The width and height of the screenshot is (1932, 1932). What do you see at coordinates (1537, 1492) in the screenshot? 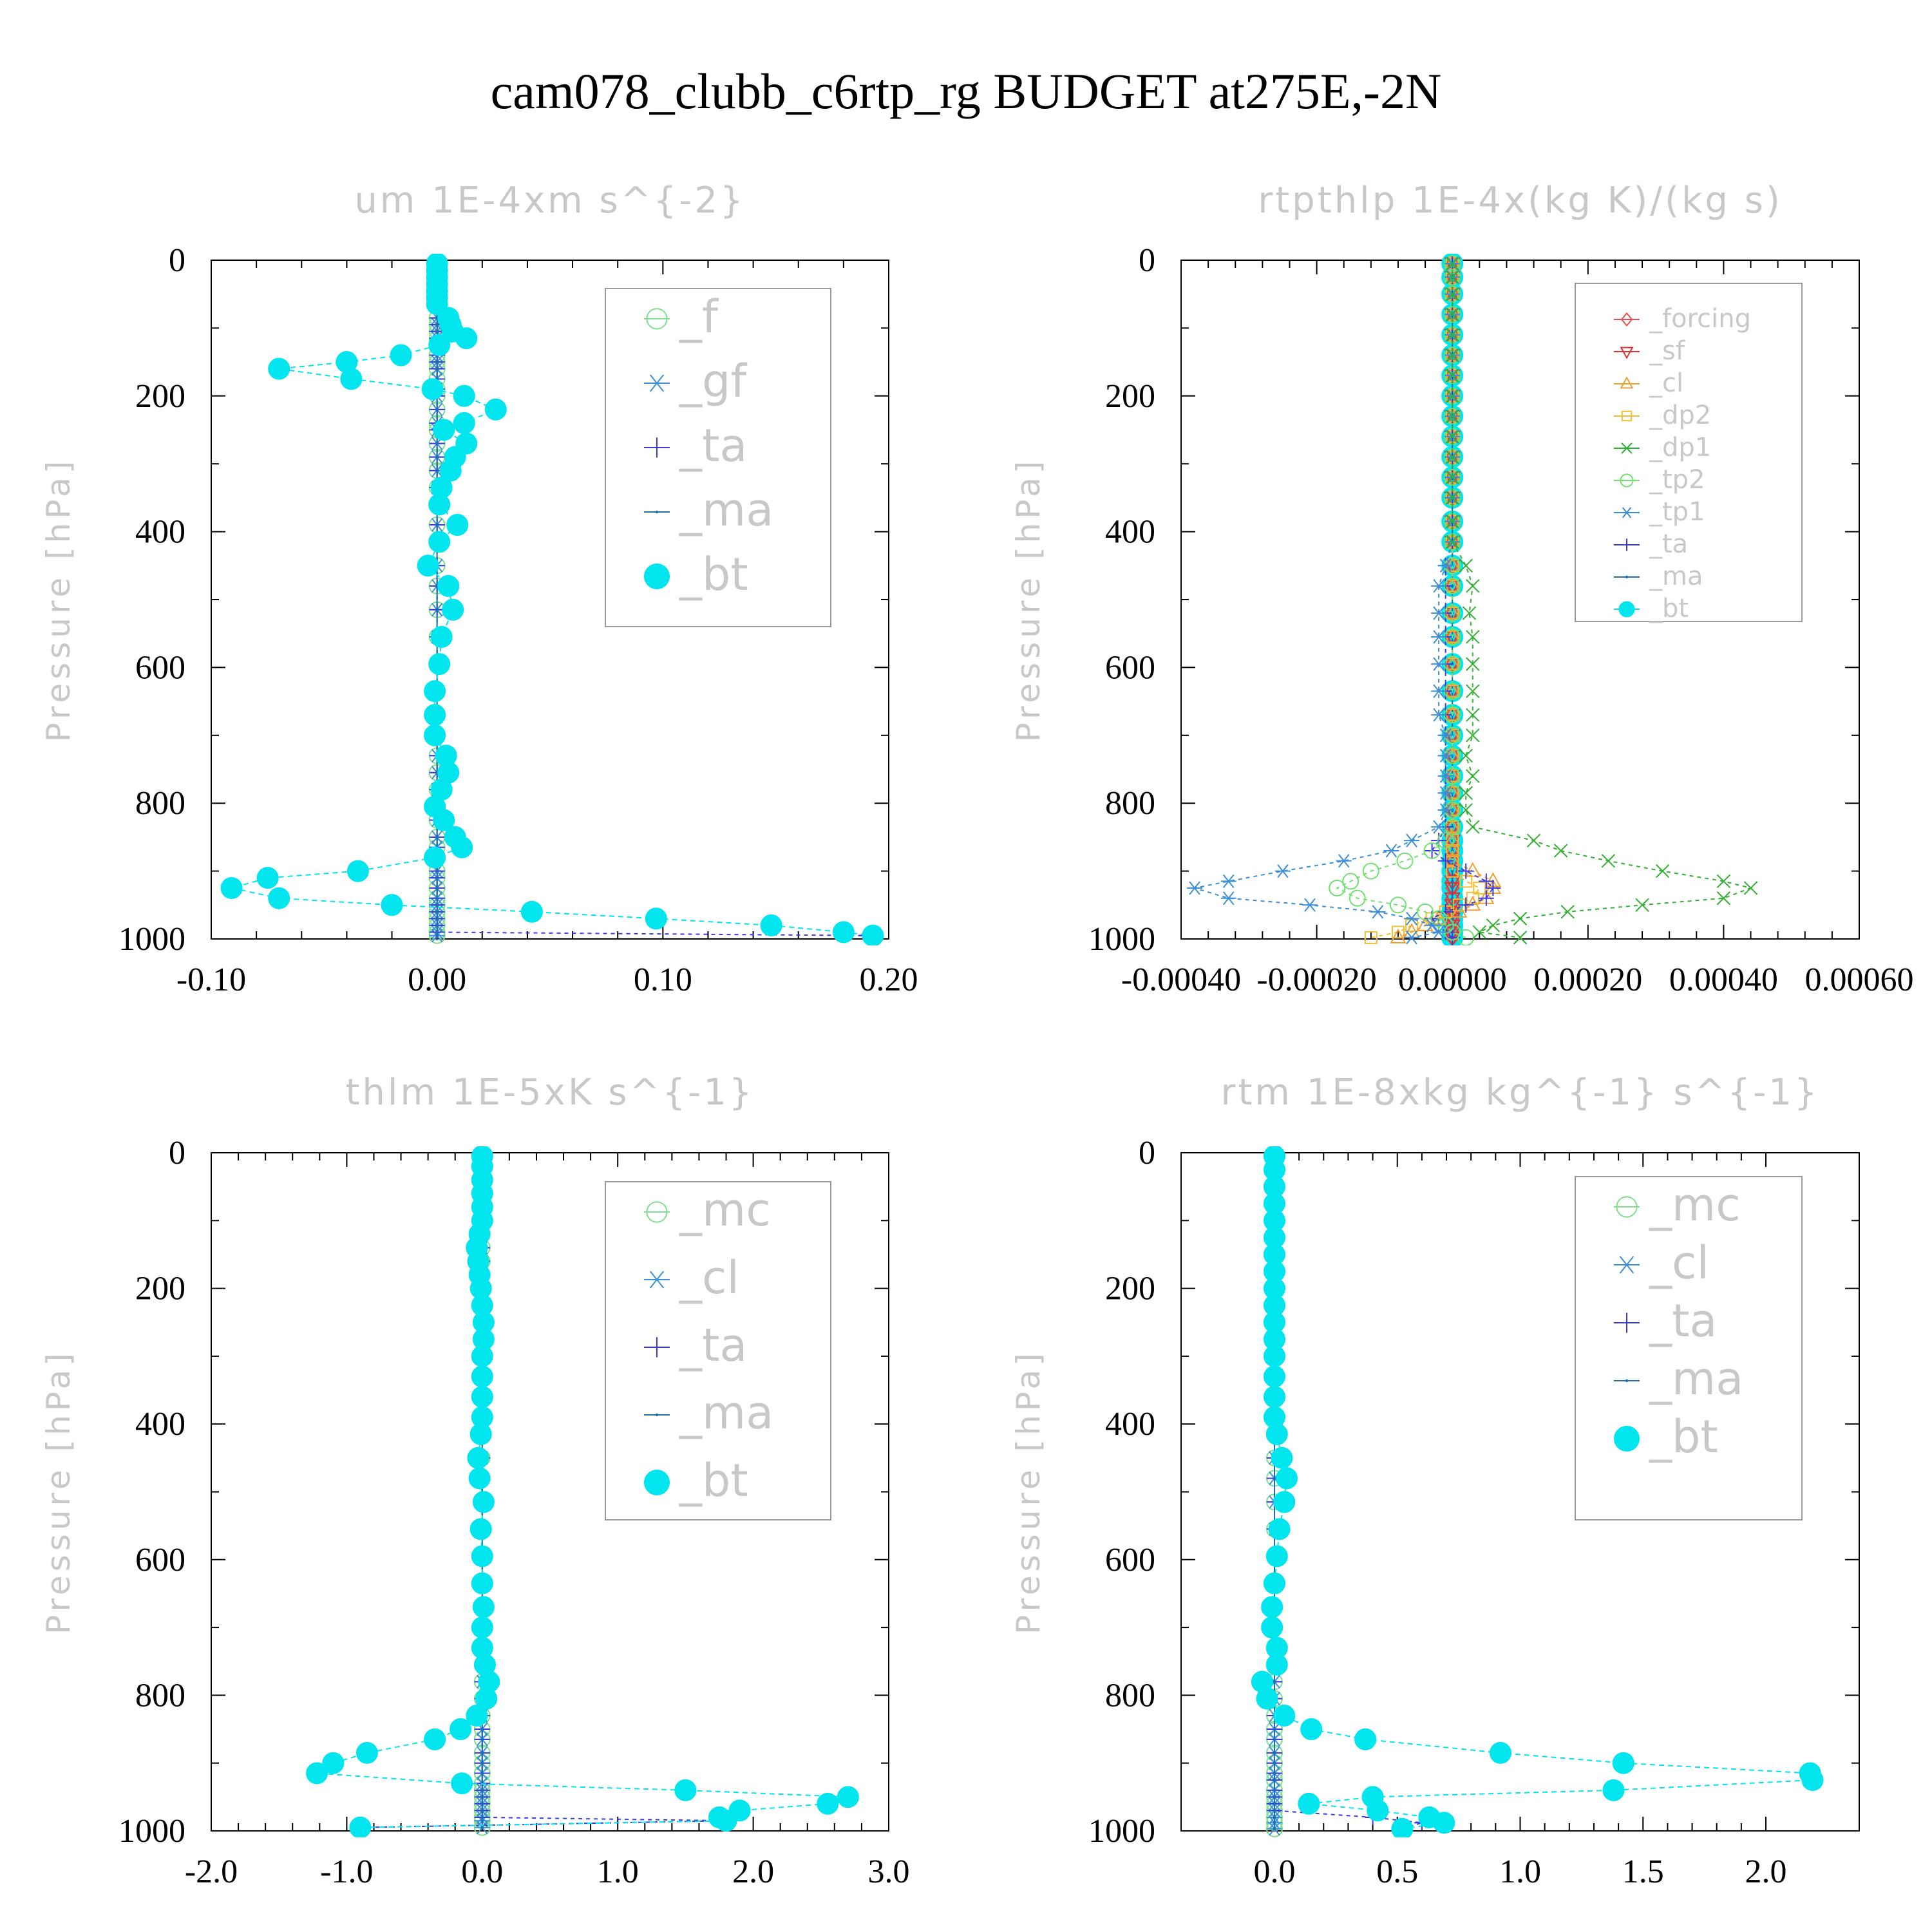
I see `series_bt` at bounding box center [1537, 1492].